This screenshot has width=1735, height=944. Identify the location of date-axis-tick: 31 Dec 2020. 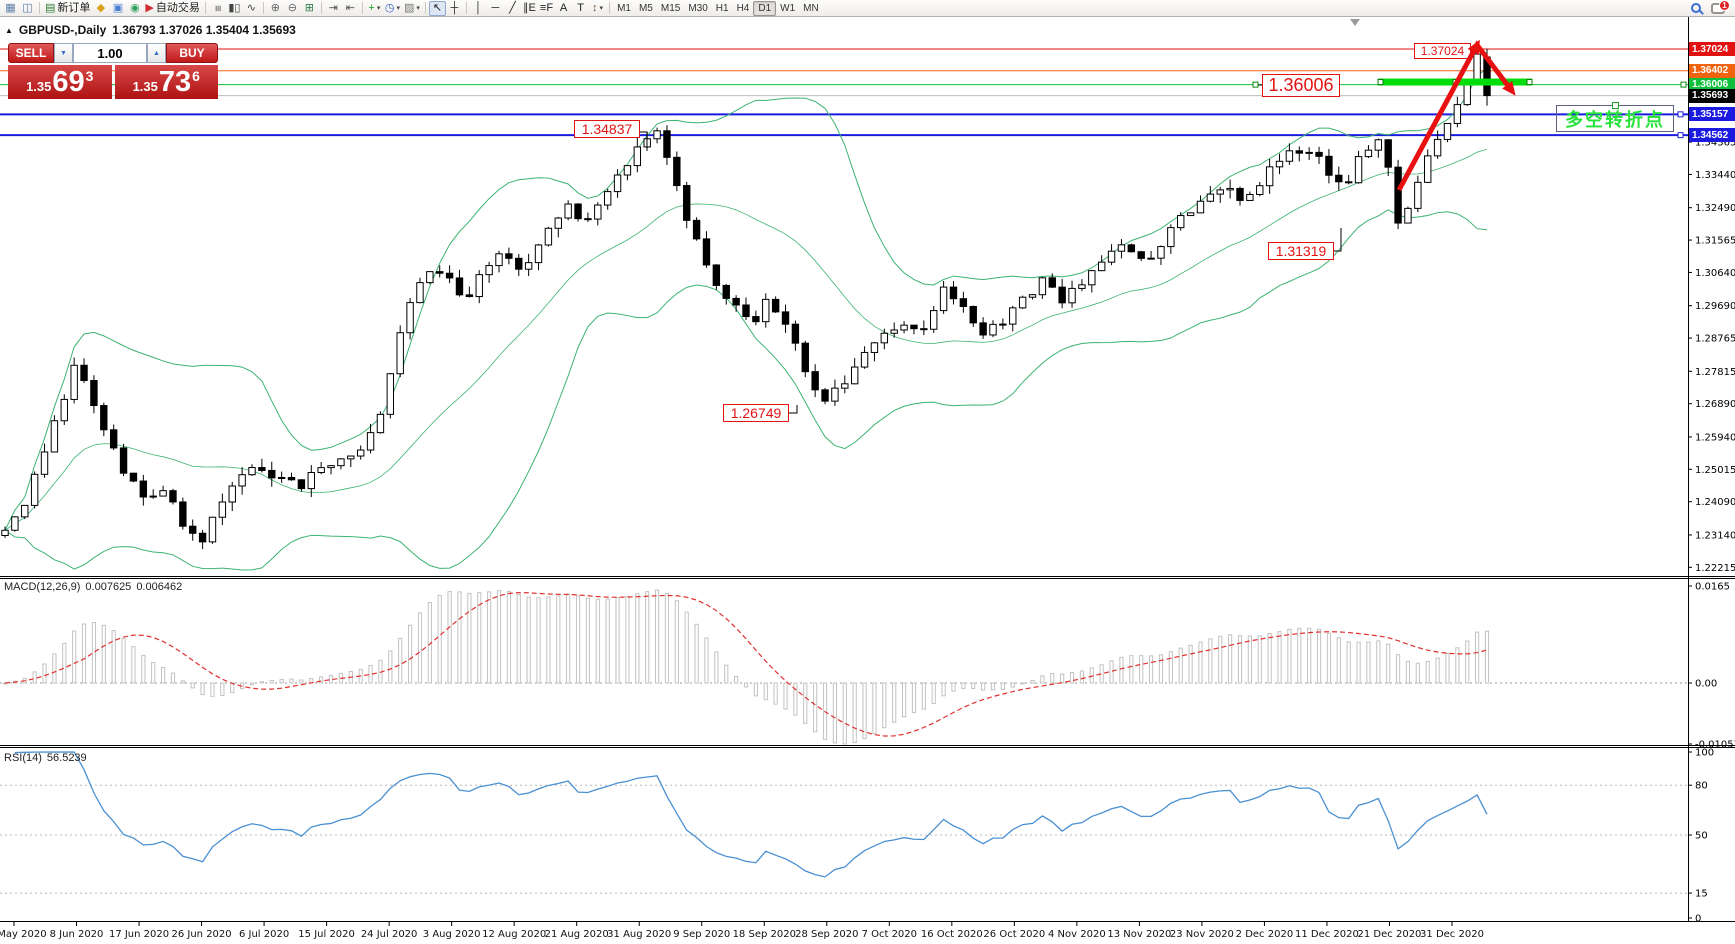
(1452, 934).